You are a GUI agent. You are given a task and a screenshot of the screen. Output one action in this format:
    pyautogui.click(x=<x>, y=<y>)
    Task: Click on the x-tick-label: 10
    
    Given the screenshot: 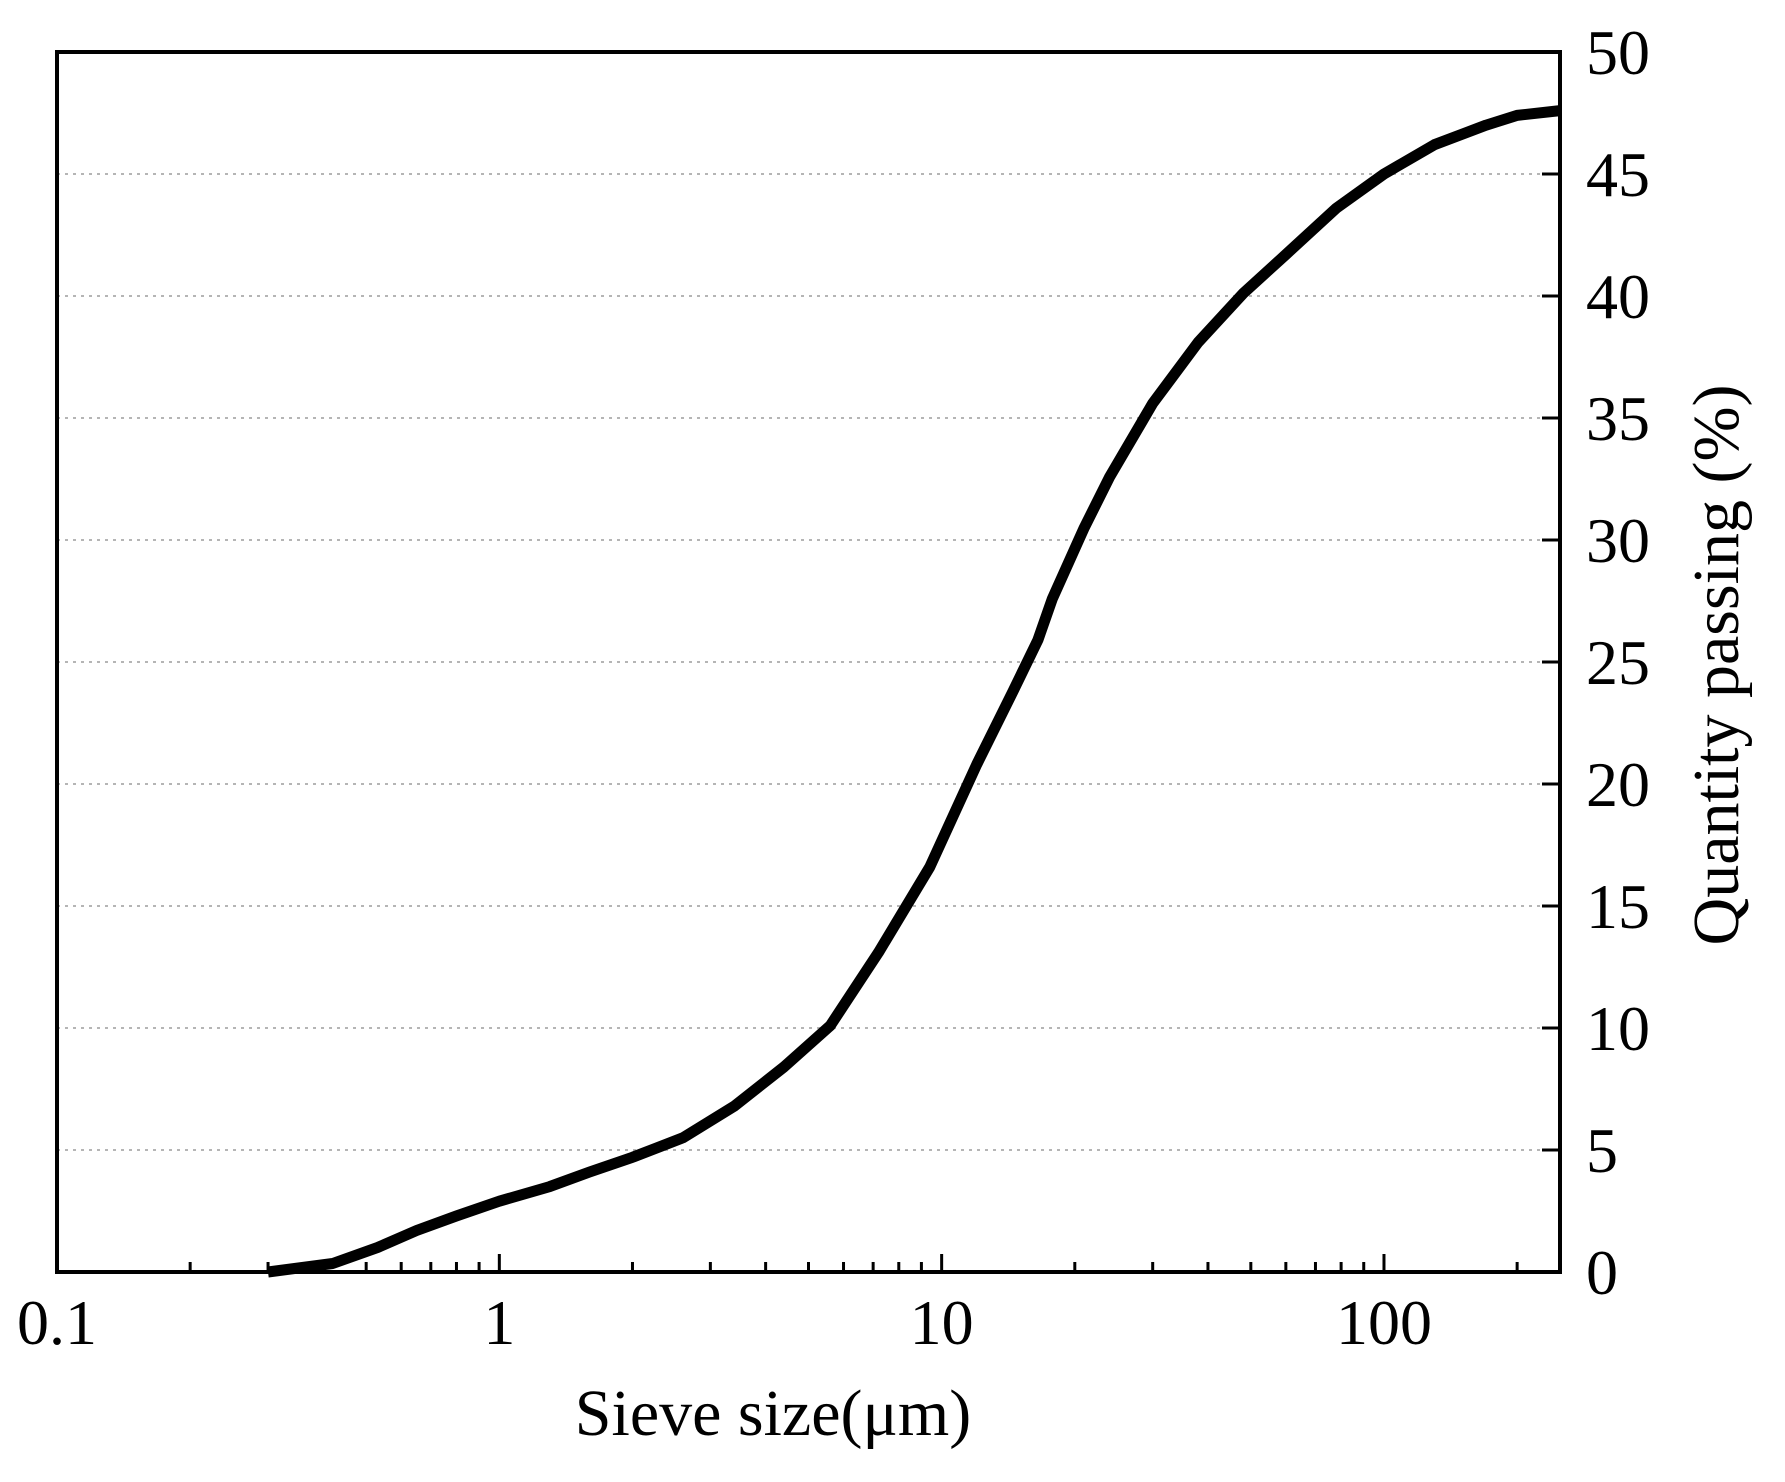 What is the action you would take?
    pyautogui.click(x=942, y=1322)
    